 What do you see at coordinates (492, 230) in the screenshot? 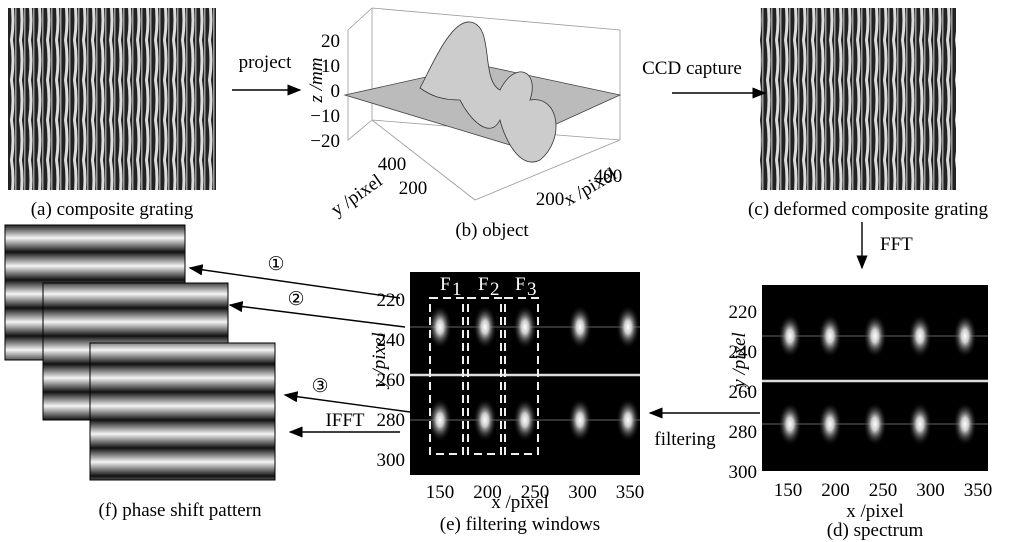
I see `caption: (b) object` at bounding box center [492, 230].